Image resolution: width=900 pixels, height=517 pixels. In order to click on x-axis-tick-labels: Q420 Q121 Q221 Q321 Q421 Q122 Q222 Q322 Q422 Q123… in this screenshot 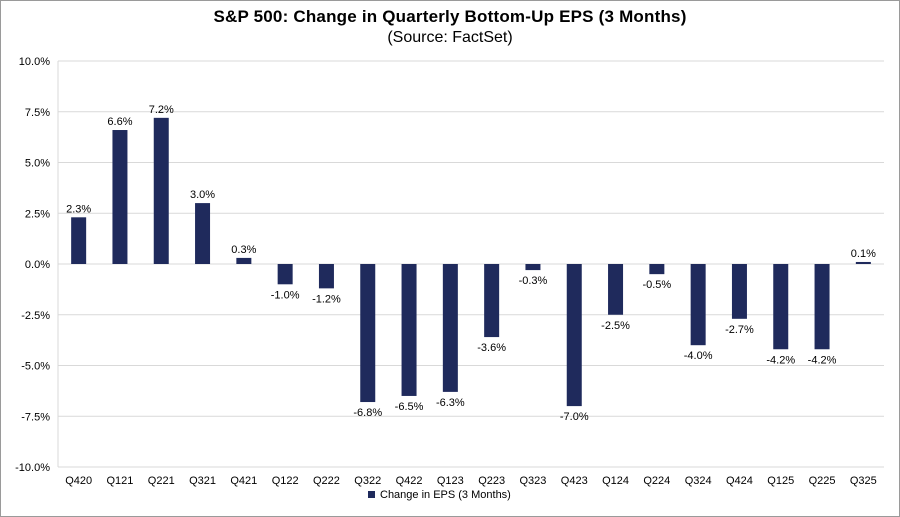, I will do `click(471, 481)`.